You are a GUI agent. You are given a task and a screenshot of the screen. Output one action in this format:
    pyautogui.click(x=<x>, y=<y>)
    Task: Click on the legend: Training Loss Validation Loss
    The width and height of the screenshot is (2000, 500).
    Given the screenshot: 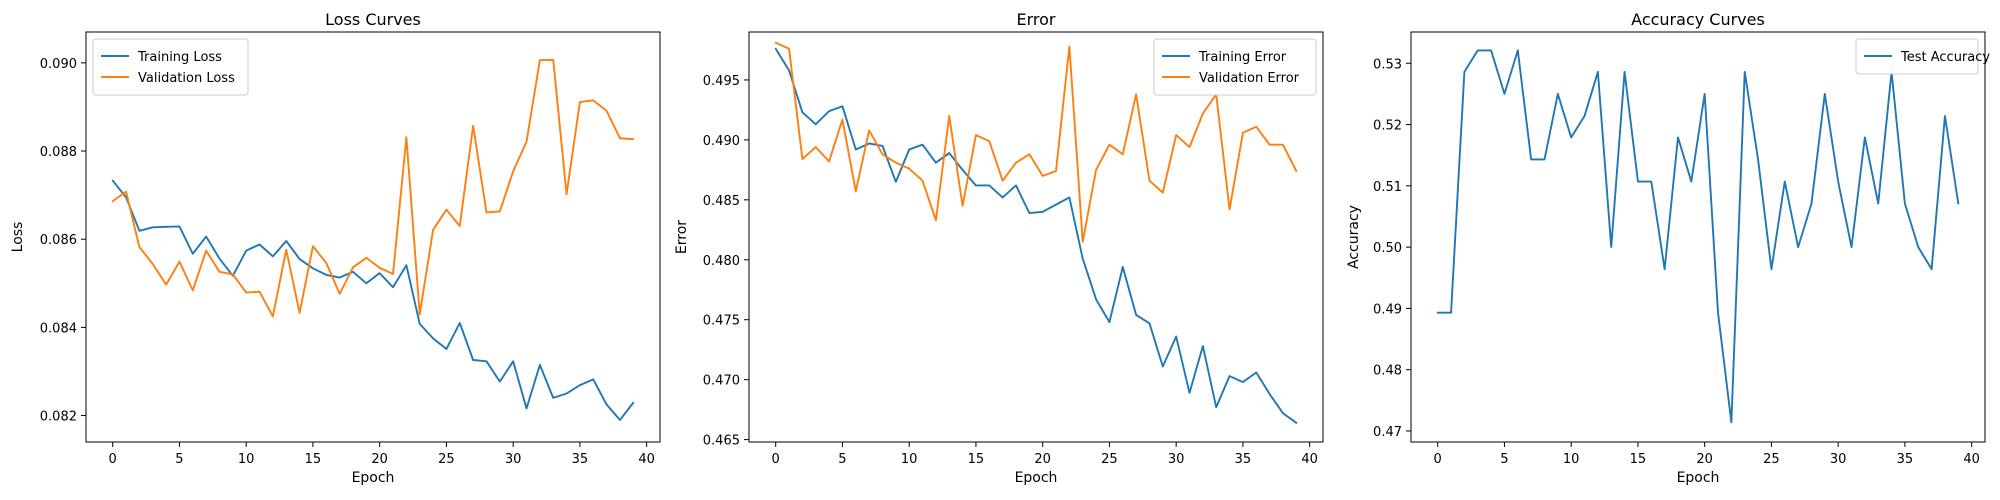 What is the action you would take?
    pyautogui.click(x=170, y=67)
    